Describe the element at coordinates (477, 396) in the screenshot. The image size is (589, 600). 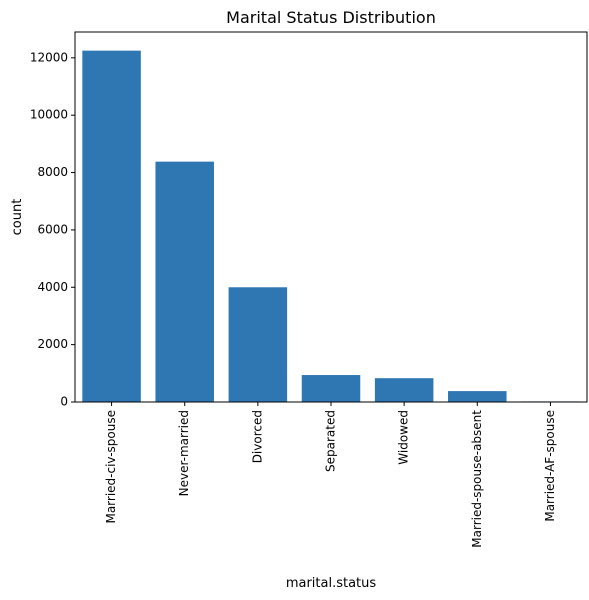
I see `bar-married-spouse-absent` at that location.